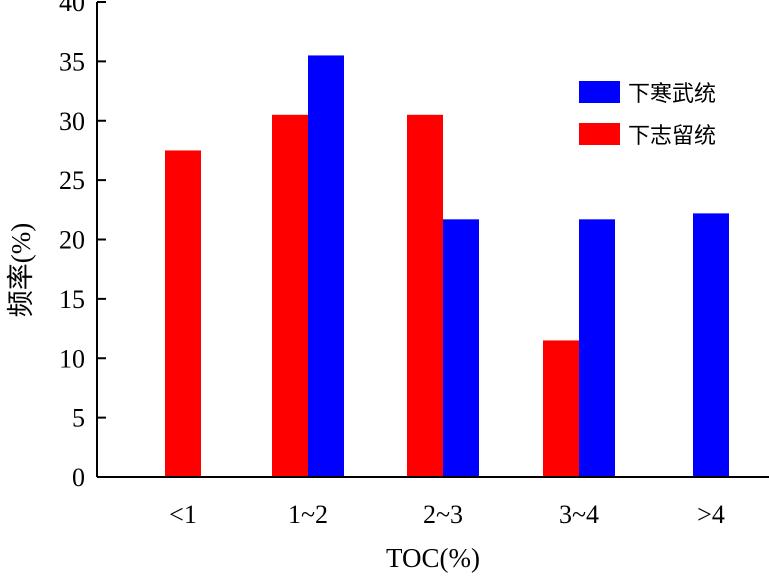 The image size is (769, 577). Describe the element at coordinates (72, 358) in the screenshot. I see `y-tick-label: 10` at that location.